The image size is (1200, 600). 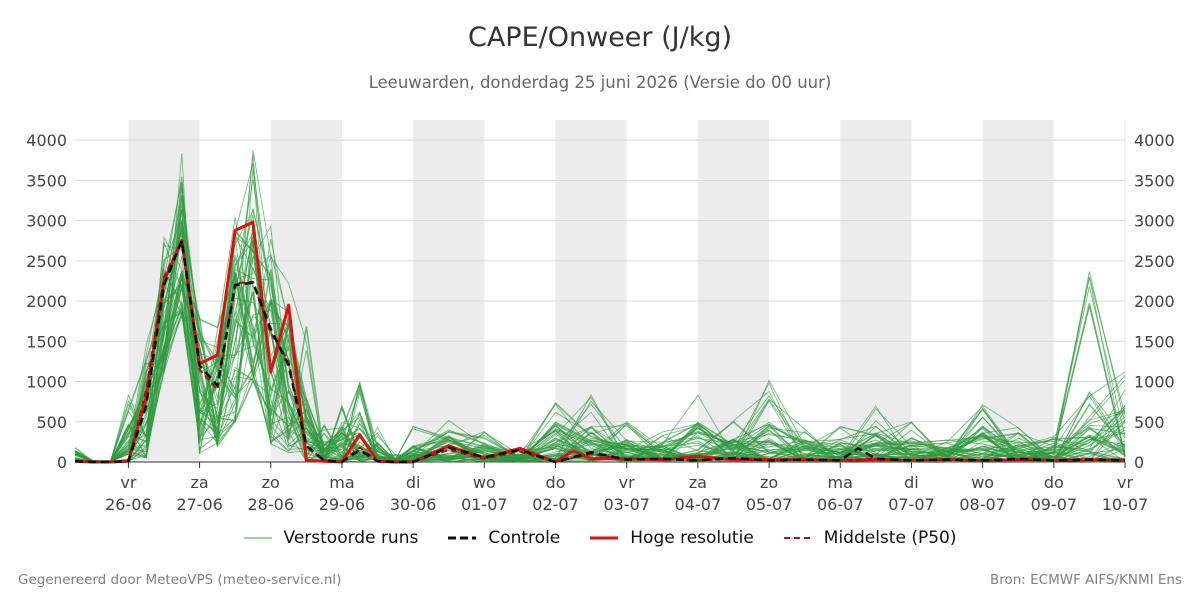 What do you see at coordinates (524, 538) in the screenshot?
I see `legend-label-control: Controle` at bounding box center [524, 538].